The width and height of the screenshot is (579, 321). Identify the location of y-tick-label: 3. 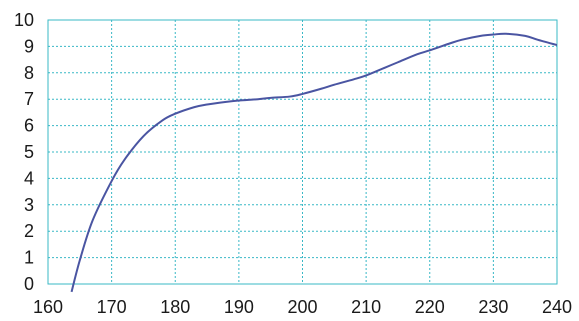
(29, 205).